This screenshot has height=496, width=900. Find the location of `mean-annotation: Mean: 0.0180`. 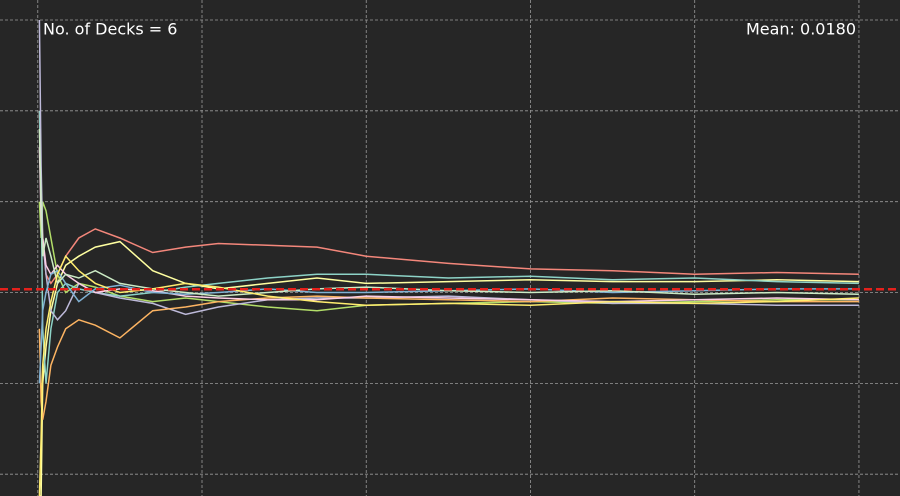

mean-annotation: Mean: 0.0180 is located at coordinates (801, 29).